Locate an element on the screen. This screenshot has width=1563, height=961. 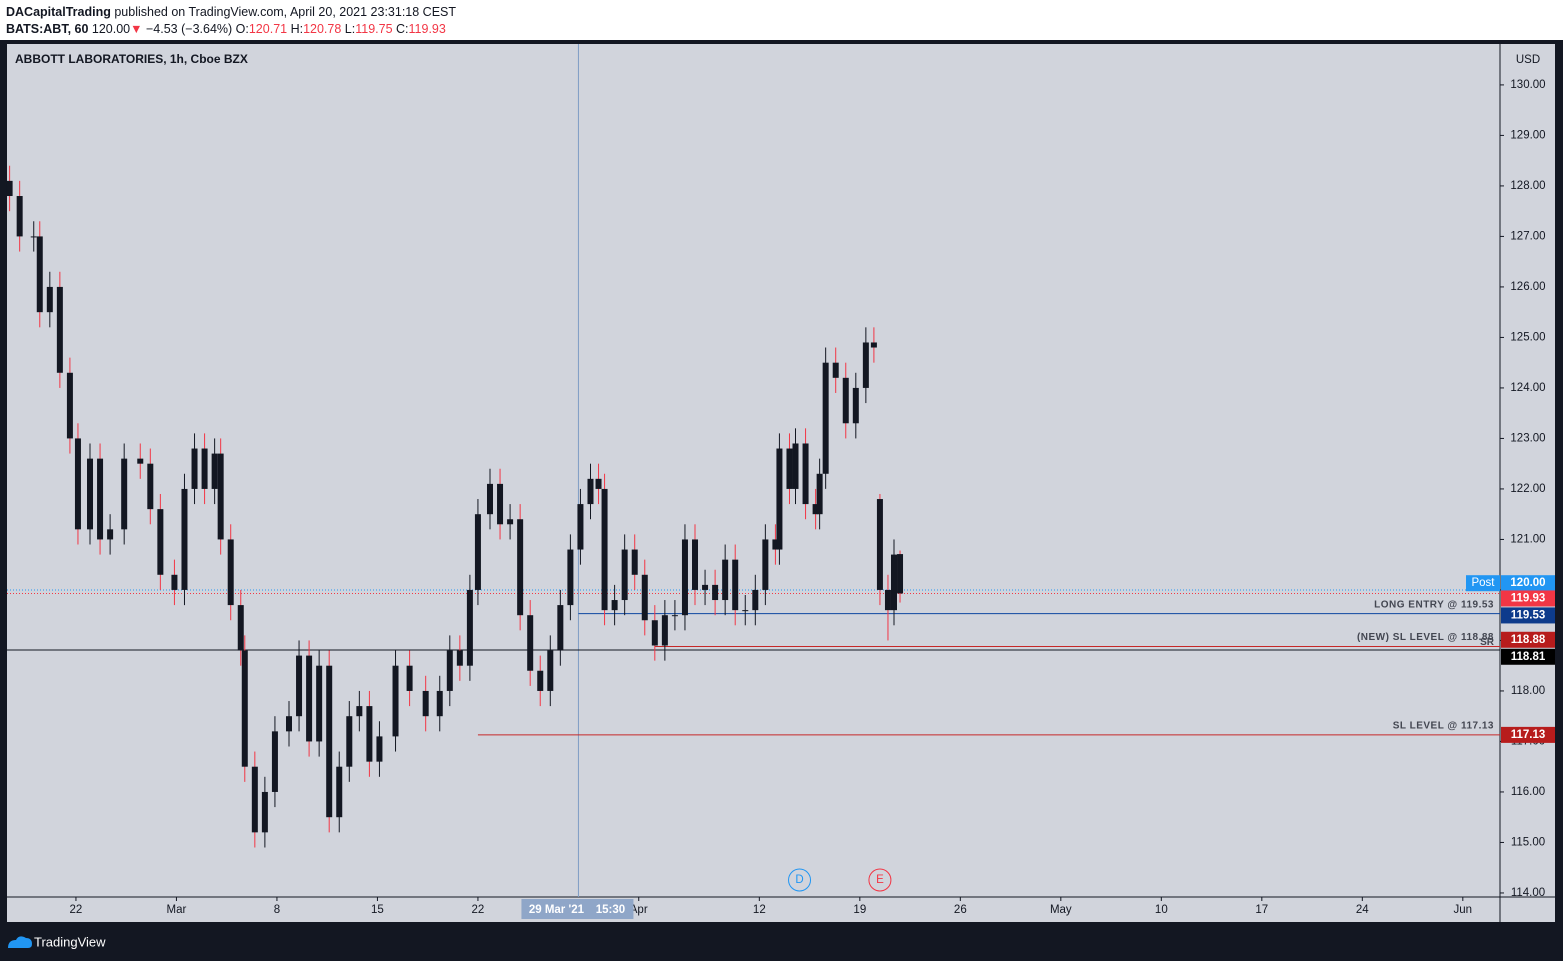
price-tag-label: 119.53 is located at coordinates (1528, 615).